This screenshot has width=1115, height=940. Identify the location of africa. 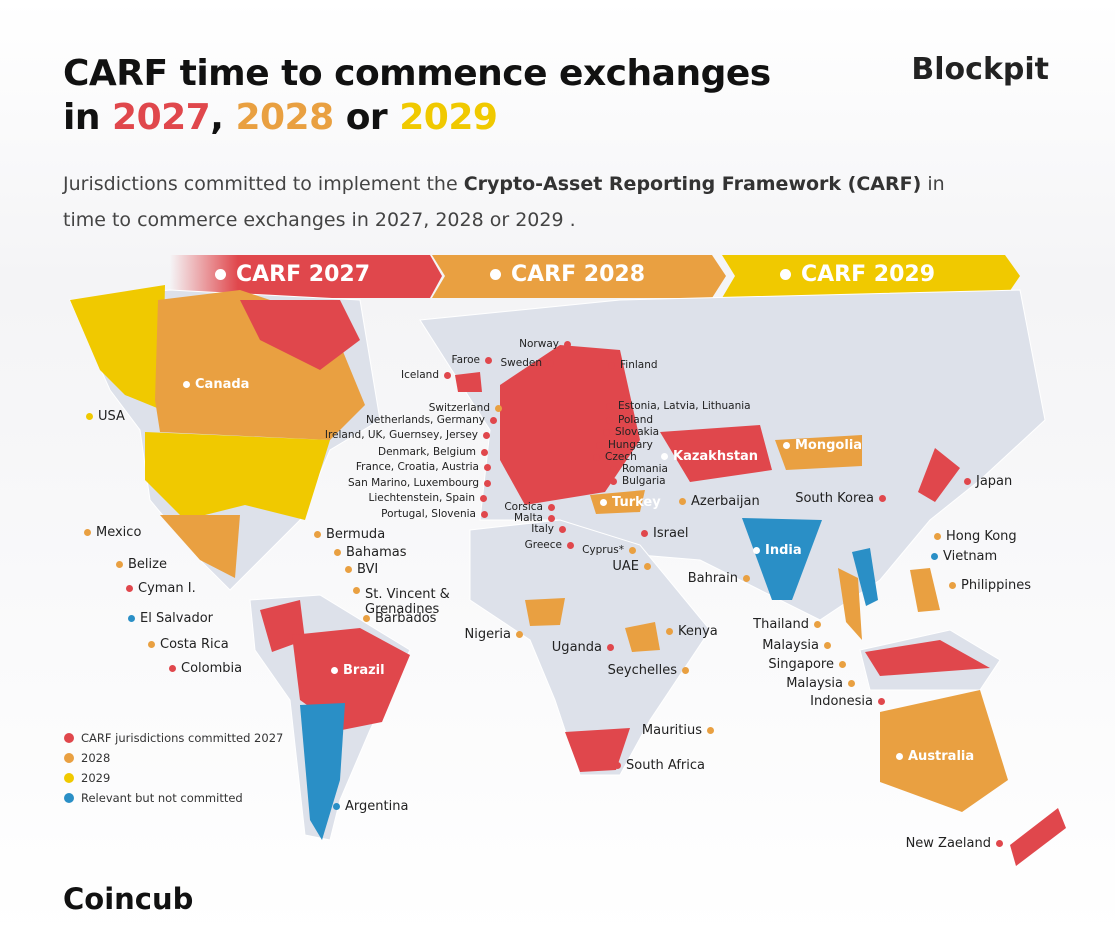
(590, 647).